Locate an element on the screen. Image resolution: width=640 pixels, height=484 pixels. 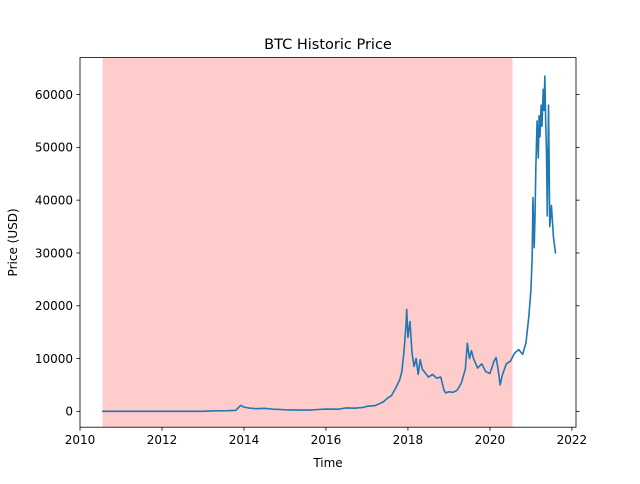
x-axis-title: Time is located at coordinates (327, 463).